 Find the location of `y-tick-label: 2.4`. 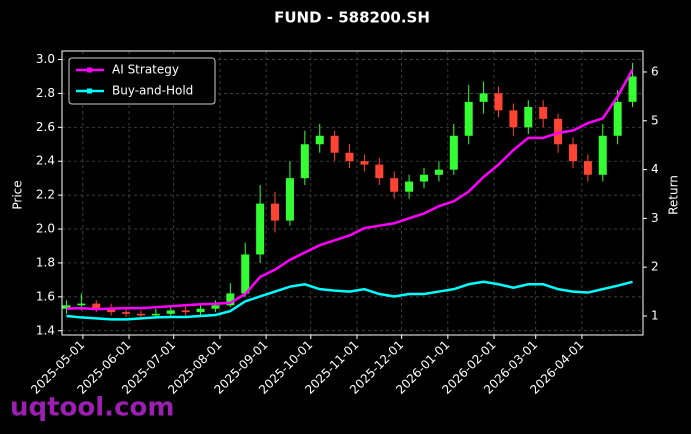

y-tick-label: 2.4 is located at coordinates (45, 161).